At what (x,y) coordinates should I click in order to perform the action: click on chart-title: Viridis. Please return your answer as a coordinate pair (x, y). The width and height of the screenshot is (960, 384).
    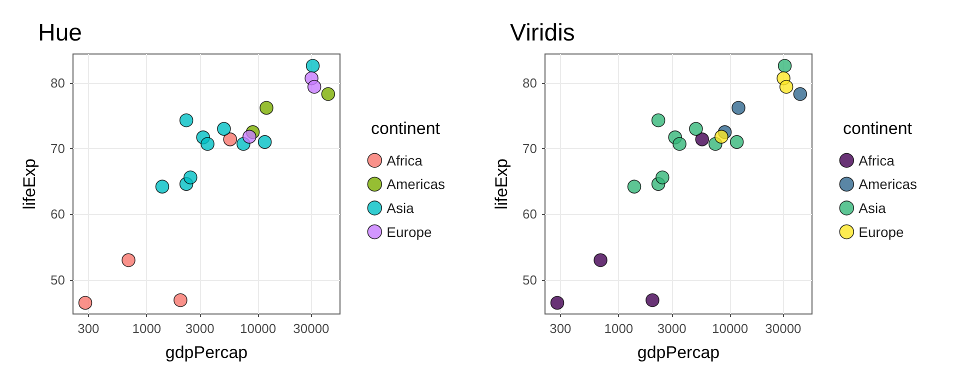
    Looking at the image, I should click on (542, 33).